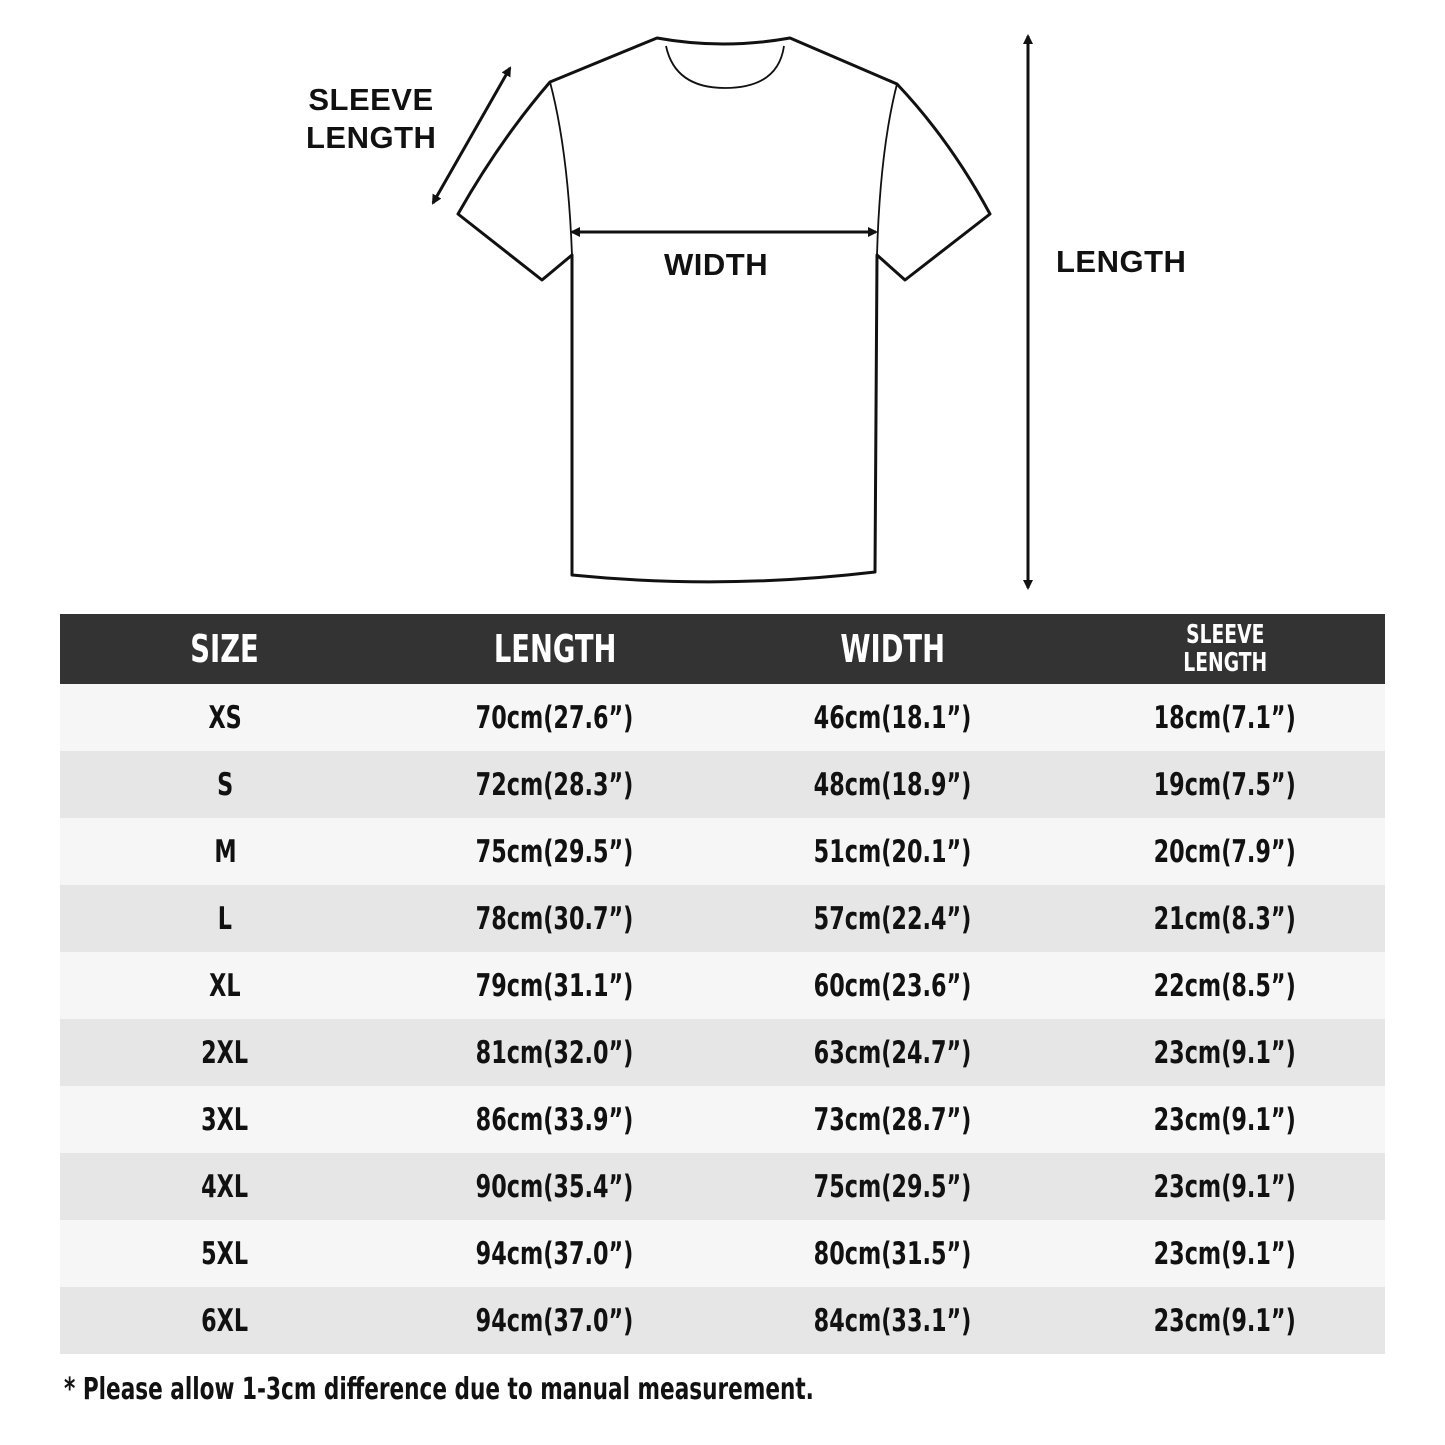  I want to click on cell-size: 2XL, so click(225, 1052).